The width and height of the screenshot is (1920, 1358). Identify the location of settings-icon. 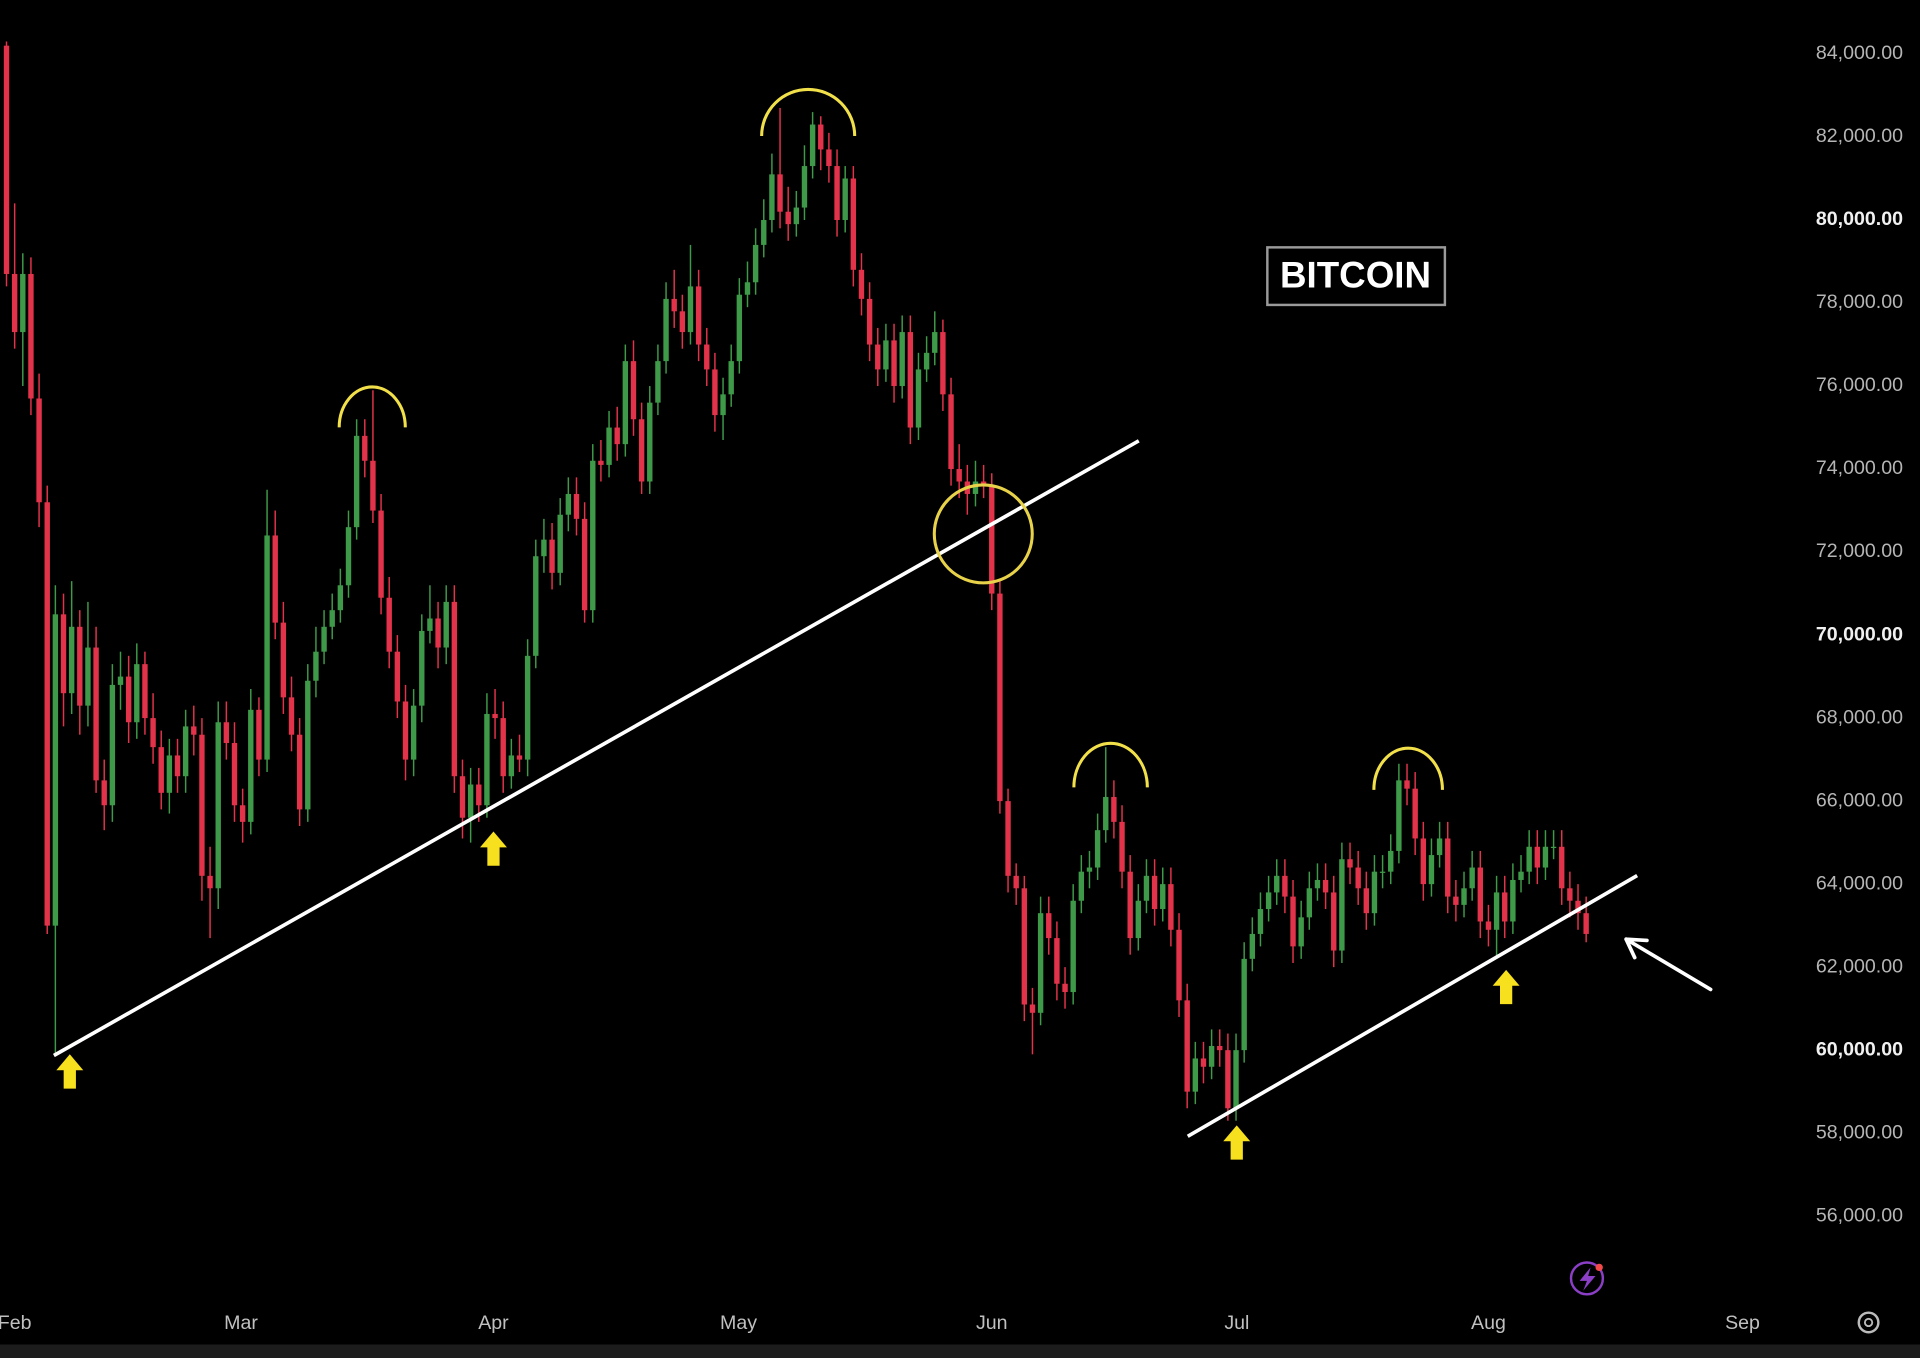
(1868, 1322).